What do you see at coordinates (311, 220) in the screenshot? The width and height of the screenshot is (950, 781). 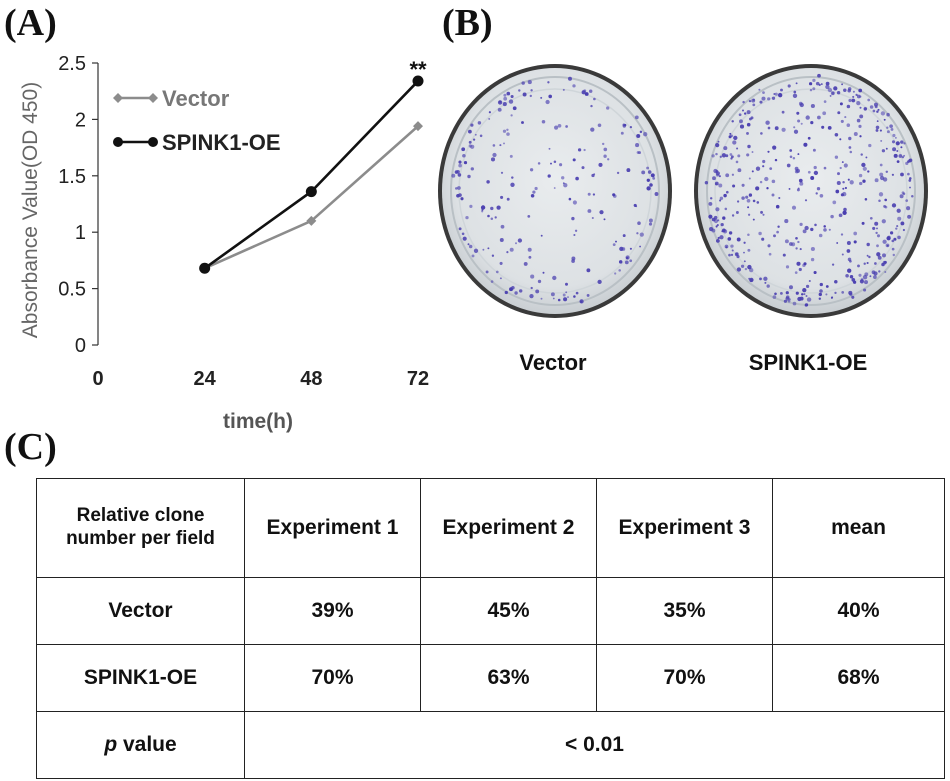 I see `data-point-vector` at bounding box center [311, 220].